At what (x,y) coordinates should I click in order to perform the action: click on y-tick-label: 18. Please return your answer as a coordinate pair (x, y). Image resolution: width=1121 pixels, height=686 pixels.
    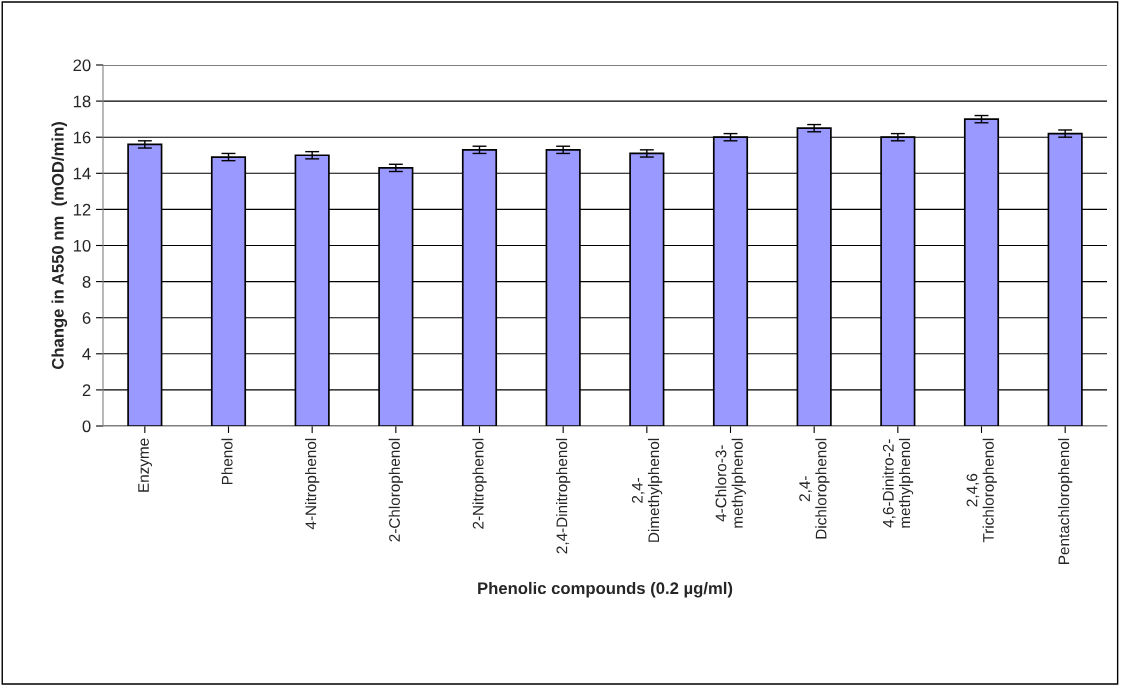
    Looking at the image, I should click on (82, 101).